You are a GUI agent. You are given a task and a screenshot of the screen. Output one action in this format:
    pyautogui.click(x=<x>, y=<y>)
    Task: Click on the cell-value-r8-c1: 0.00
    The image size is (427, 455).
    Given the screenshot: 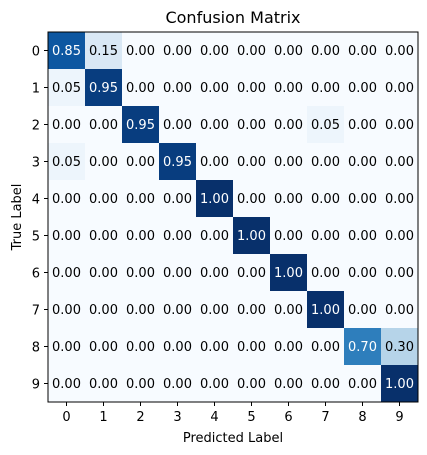 What is the action you would take?
    pyautogui.click(x=103, y=347)
    